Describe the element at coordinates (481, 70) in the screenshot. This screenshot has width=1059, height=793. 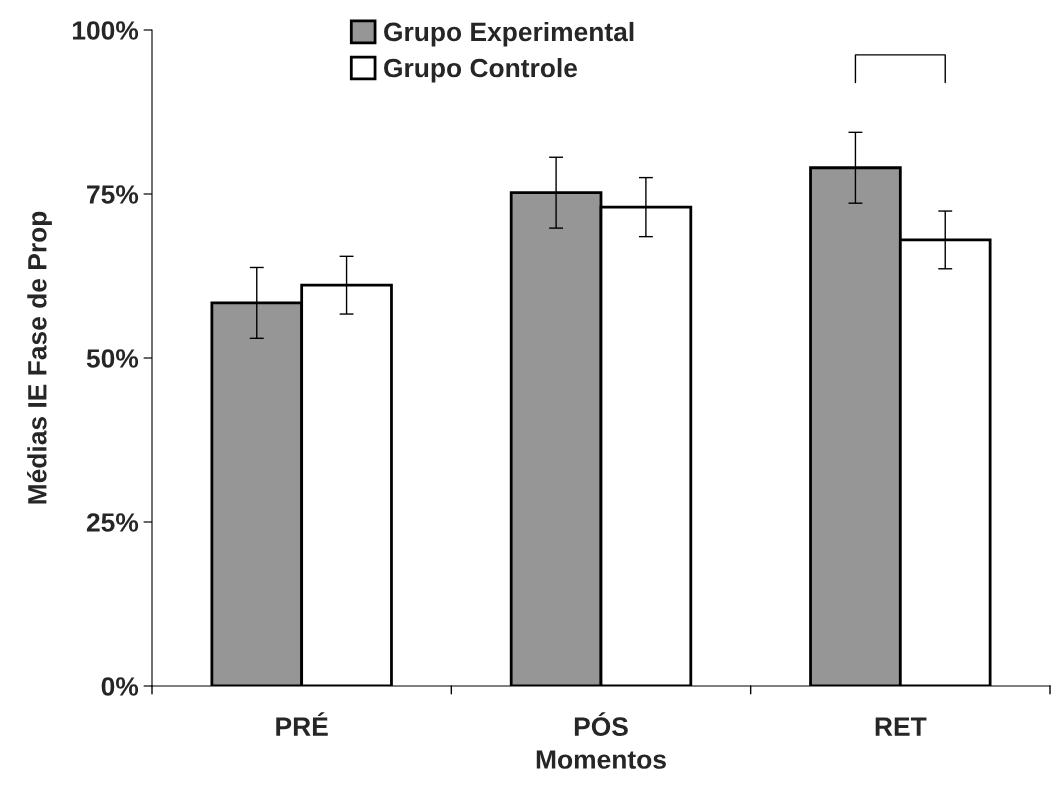
I see `legend-label: Grupo Controle` at that location.